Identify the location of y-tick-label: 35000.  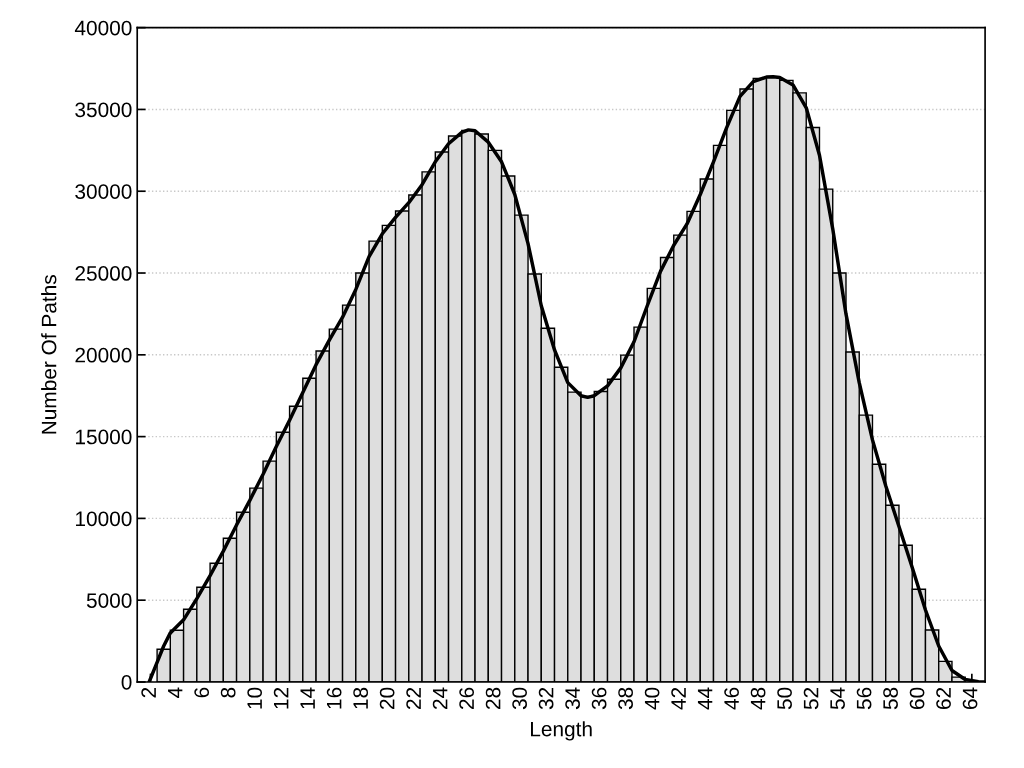
(103, 110).